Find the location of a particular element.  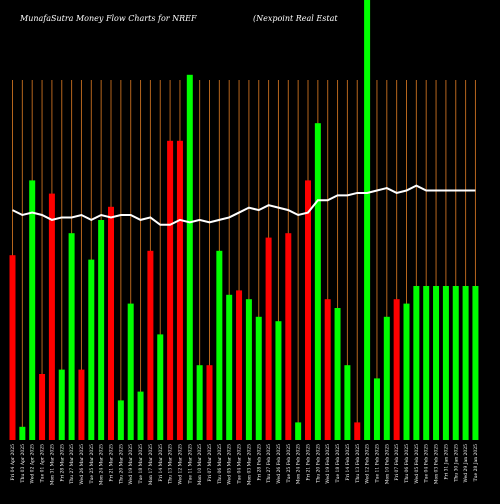

x-tick-label: Thu 27 Mar 2025 is located at coordinates (72, 464).